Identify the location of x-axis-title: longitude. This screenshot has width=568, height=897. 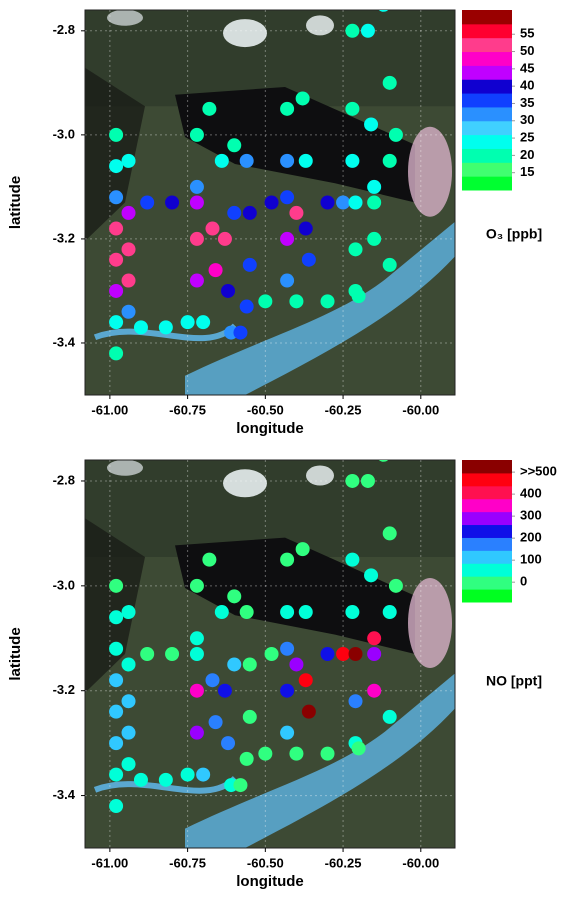
(270, 428).